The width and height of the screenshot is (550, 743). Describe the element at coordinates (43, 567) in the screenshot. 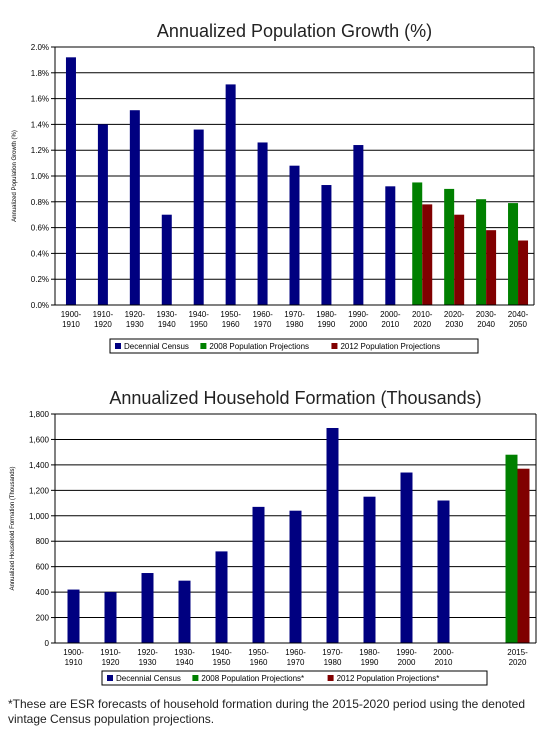

I see `y-tick-label: 600` at that location.